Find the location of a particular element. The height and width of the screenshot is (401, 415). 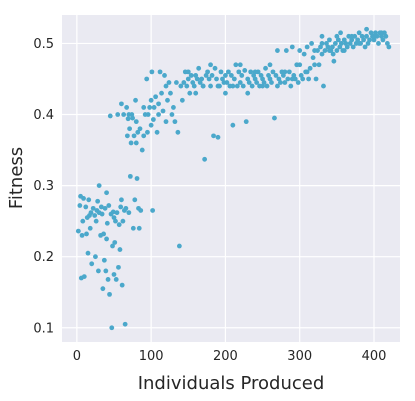

x-tick-label: 0 is located at coordinates (77, 356).